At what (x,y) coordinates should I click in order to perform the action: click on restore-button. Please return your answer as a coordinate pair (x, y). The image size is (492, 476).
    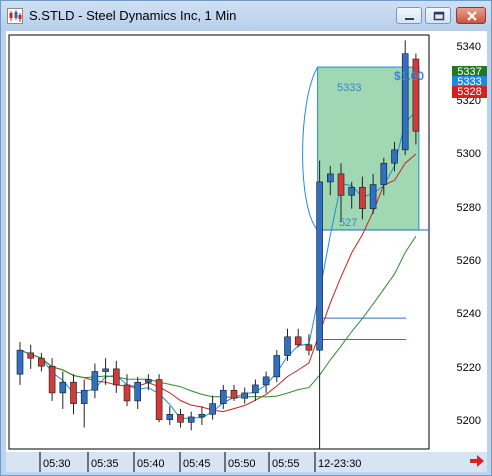
    Looking at the image, I should click on (438, 15).